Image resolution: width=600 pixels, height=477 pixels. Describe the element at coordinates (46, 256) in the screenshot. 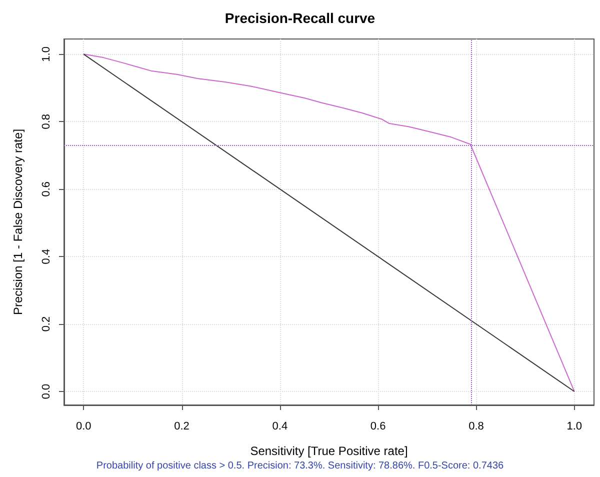

I see `y-tick-label: 0.4` at that location.